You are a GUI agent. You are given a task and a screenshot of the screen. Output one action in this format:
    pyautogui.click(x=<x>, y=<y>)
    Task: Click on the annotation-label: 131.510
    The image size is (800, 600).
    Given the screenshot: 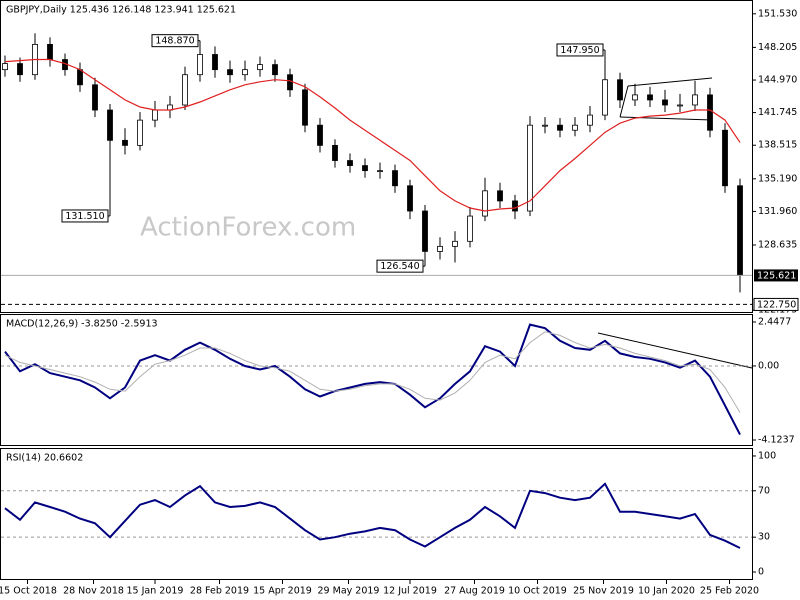 What is the action you would take?
    pyautogui.click(x=84, y=216)
    